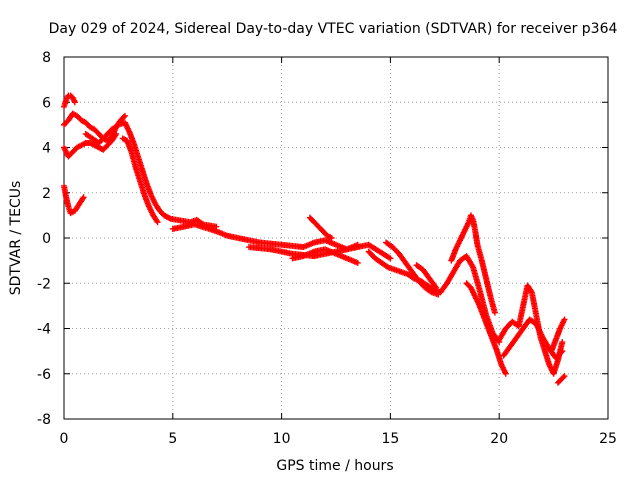 This screenshot has height=480, width=640. What do you see at coordinates (46, 58) in the screenshot?
I see `y-tick-label: 8` at bounding box center [46, 58].